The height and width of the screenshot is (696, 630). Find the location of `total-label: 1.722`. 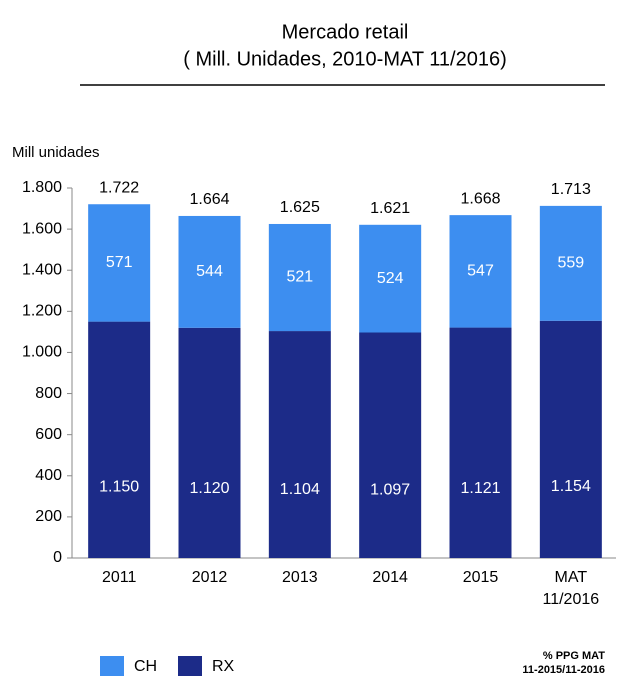

total-label: 1.722 is located at coordinates (119, 187).